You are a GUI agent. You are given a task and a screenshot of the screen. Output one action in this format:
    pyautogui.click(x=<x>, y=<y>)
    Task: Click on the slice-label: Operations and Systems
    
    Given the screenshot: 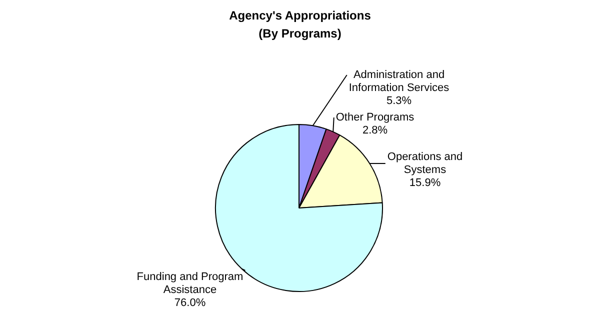 What is the action you would take?
    pyautogui.click(x=425, y=163)
    